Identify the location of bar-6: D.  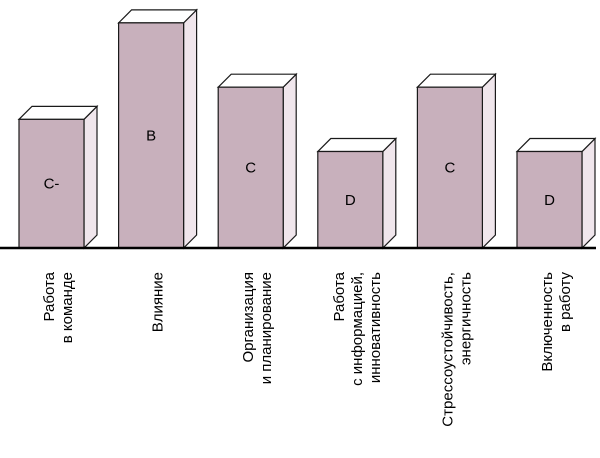
(556, 193).